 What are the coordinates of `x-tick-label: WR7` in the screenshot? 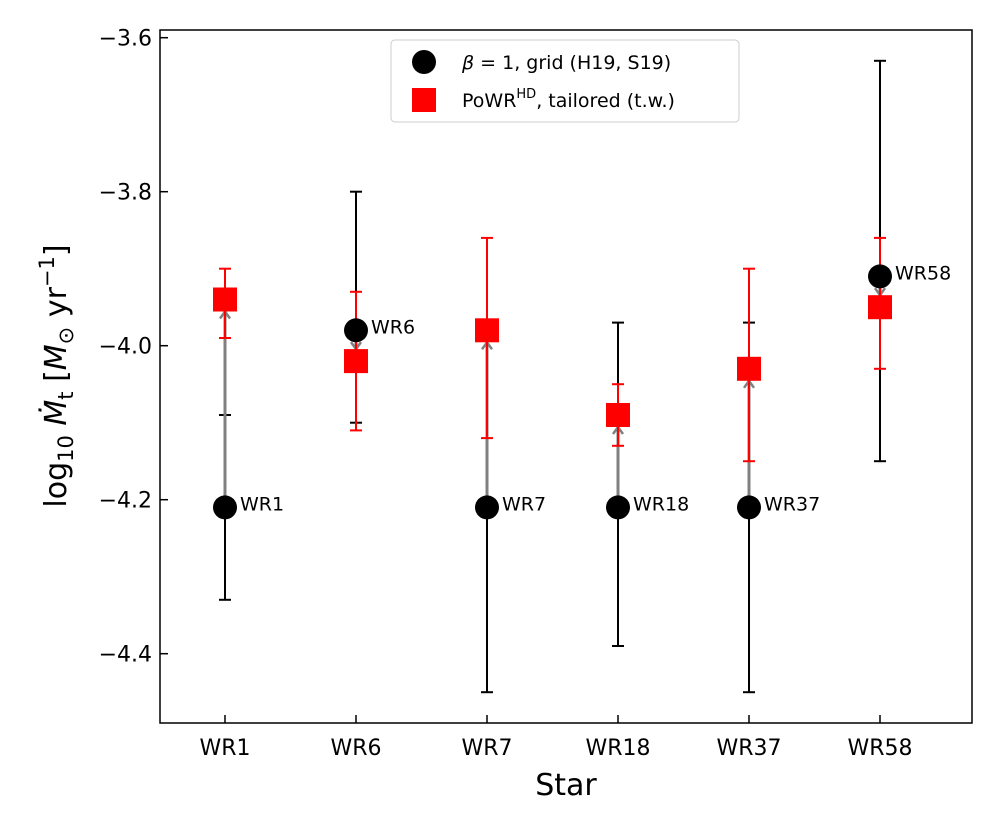 It's located at (486, 748).